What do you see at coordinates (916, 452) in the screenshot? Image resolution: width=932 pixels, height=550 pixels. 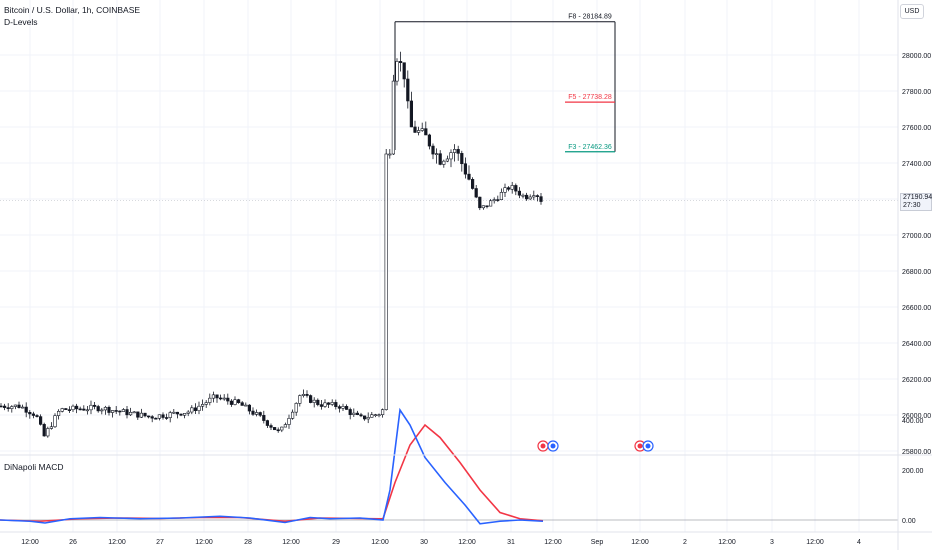 I see `price-tick-label: 25800.00` at bounding box center [916, 452].